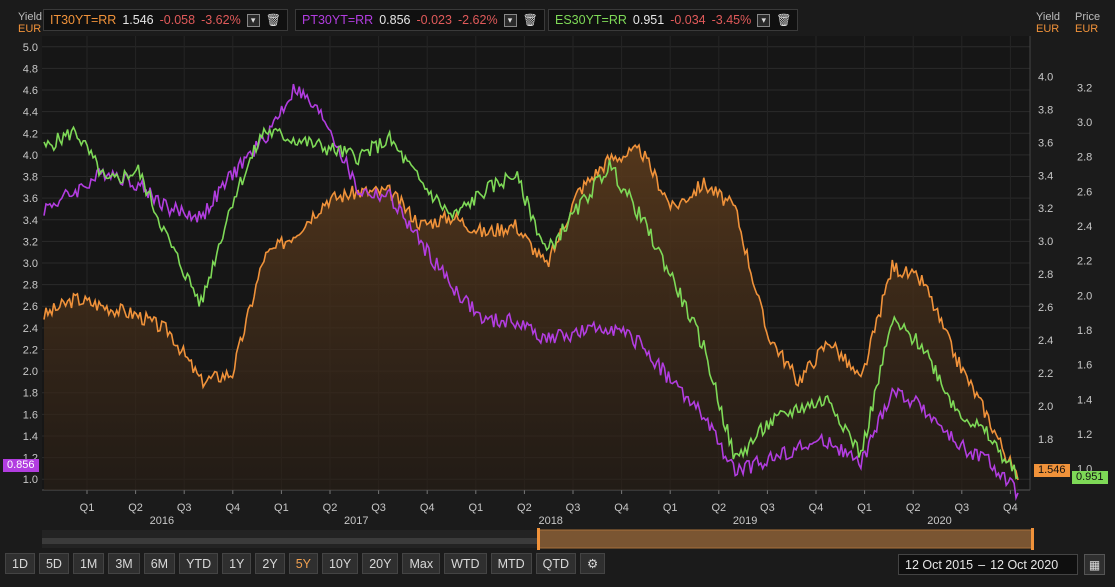 The image size is (1115, 587). I want to click on period-button: 1Y, so click(237, 563).